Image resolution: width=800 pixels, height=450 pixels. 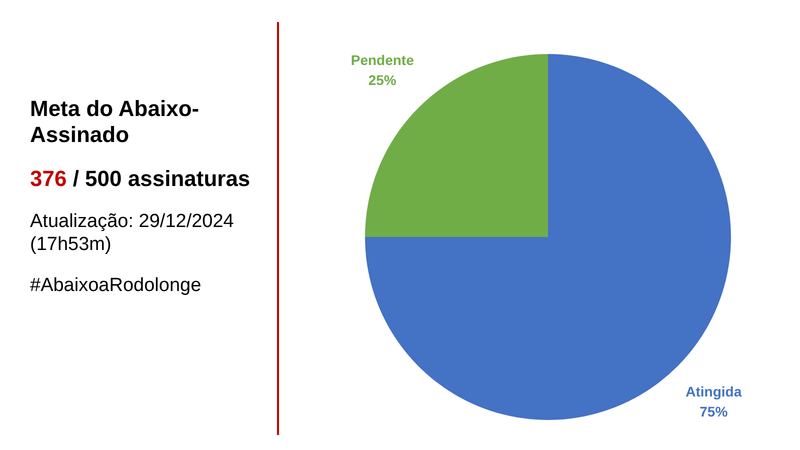 I want to click on data-label: 25%, so click(x=382, y=80).